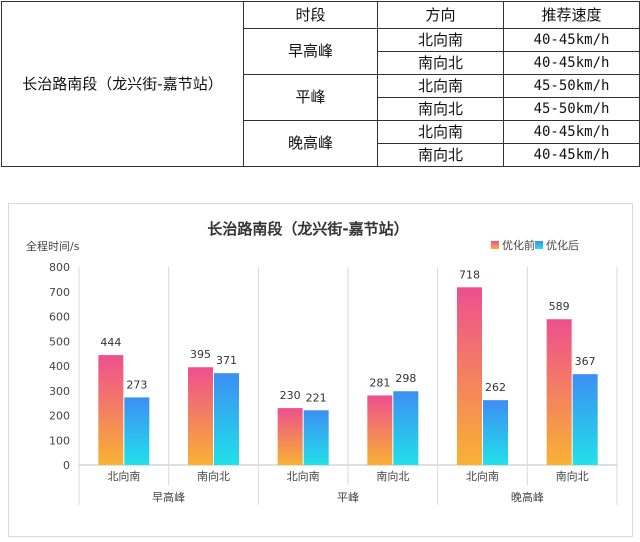  What do you see at coordinates (226, 360) in the screenshot?
I see `data-label: 371` at bounding box center [226, 360].